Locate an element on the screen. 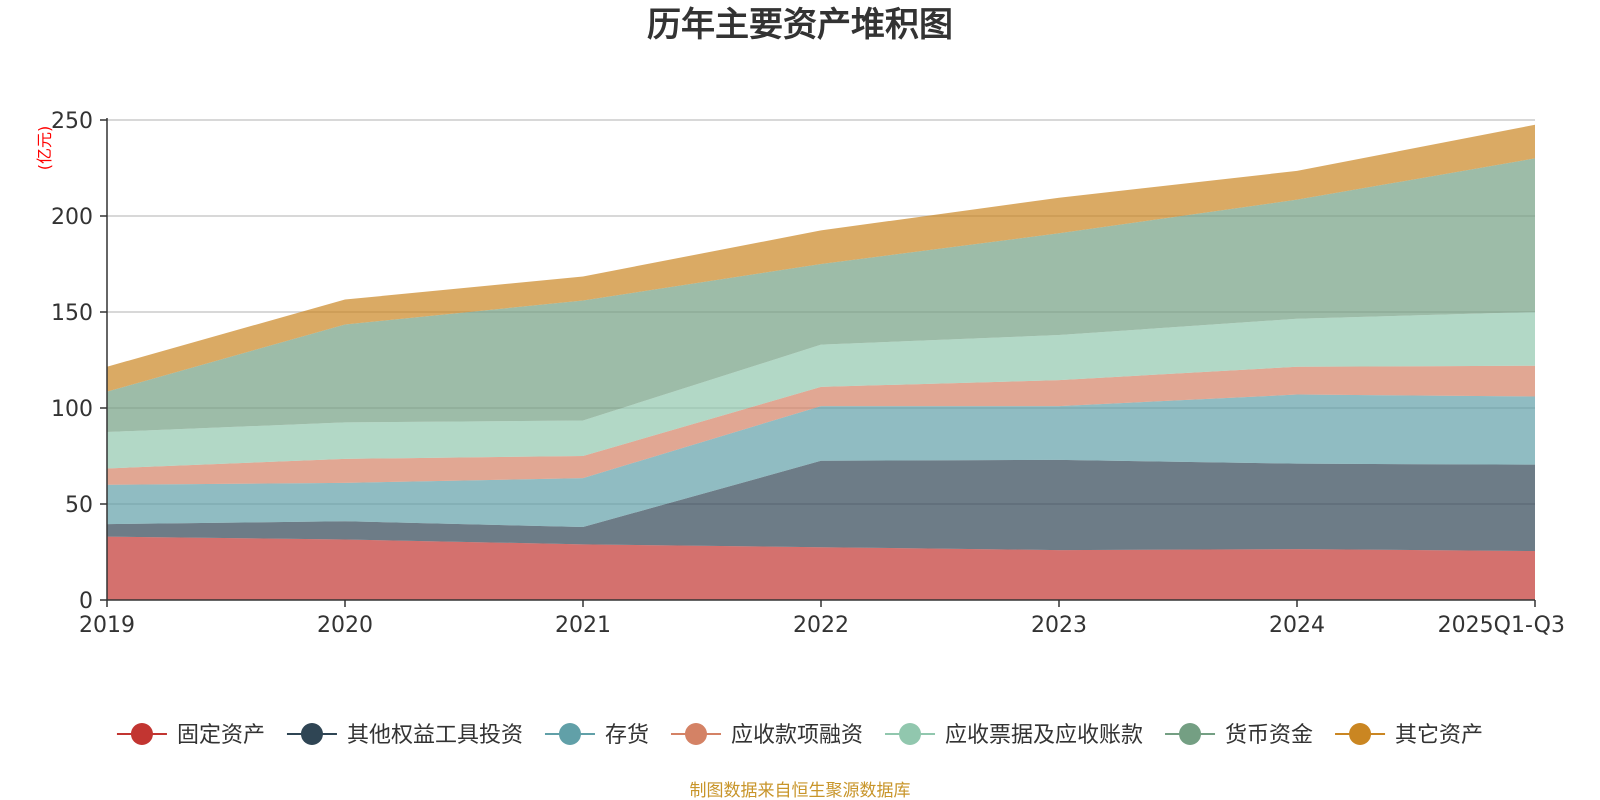  legend-label: 固定资产 is located at coordinates (221, 735).